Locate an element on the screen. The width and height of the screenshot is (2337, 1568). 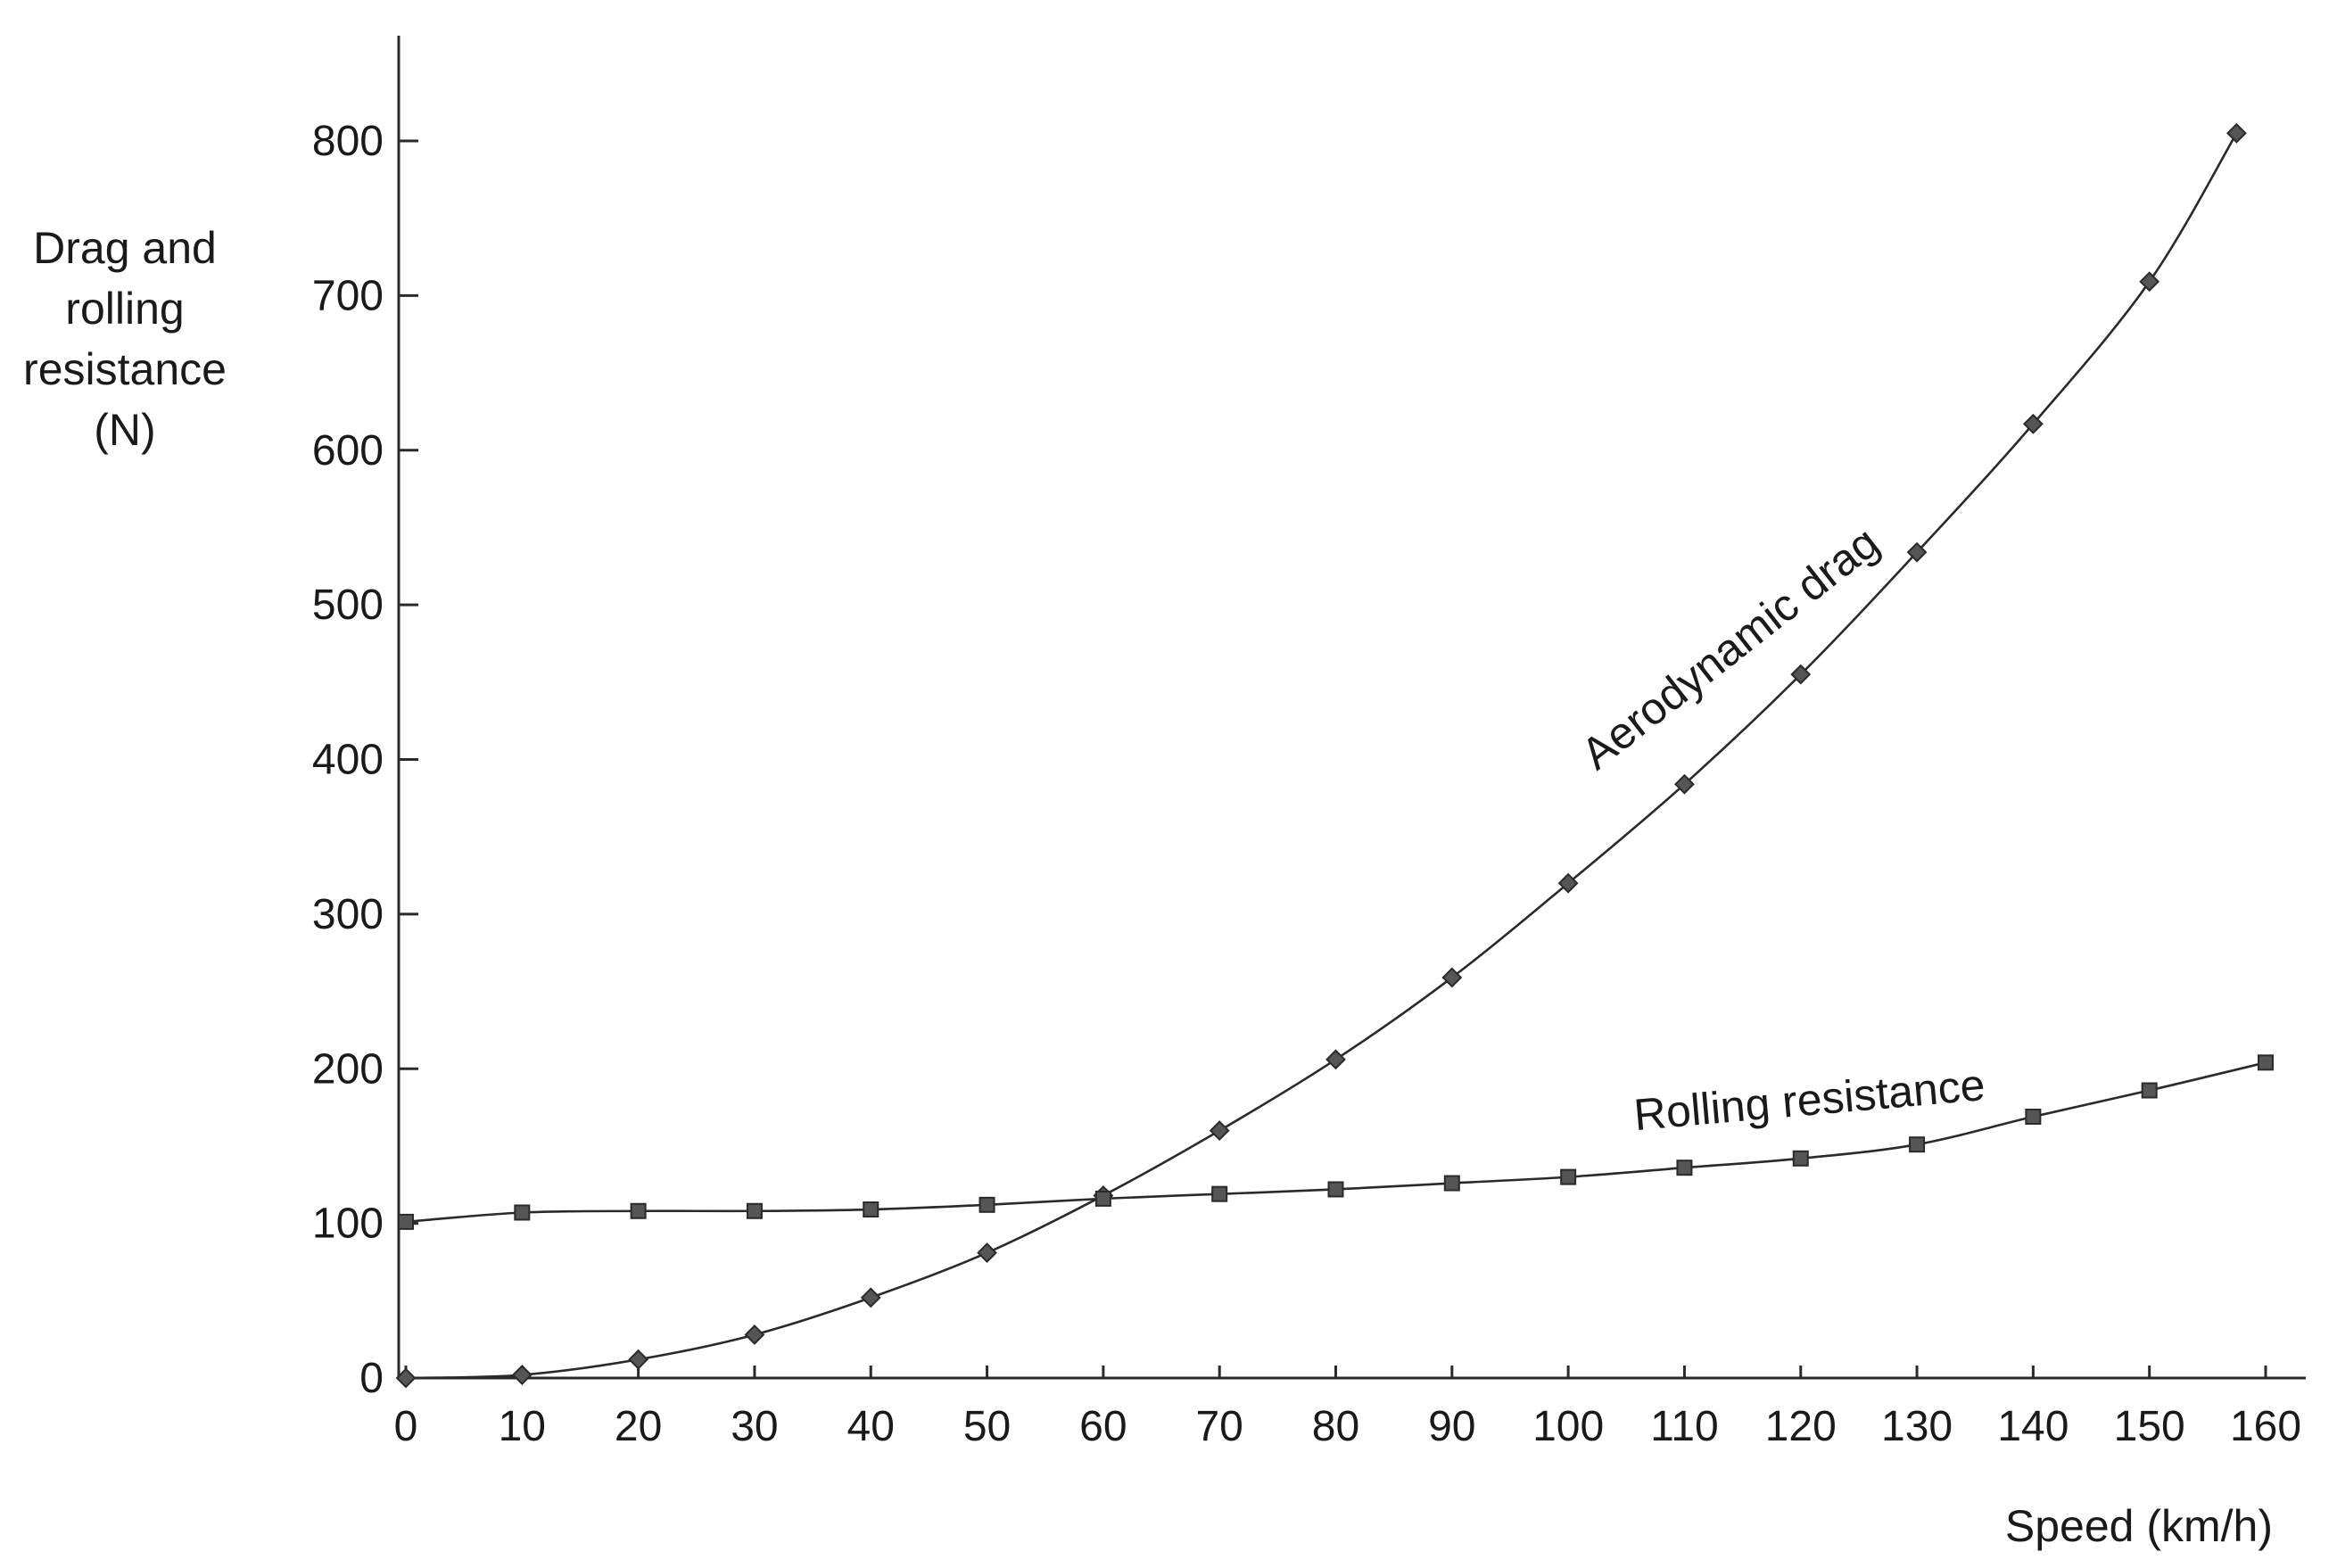
x-tick-label-120: 120 is located at coordinates (1801, 1426).